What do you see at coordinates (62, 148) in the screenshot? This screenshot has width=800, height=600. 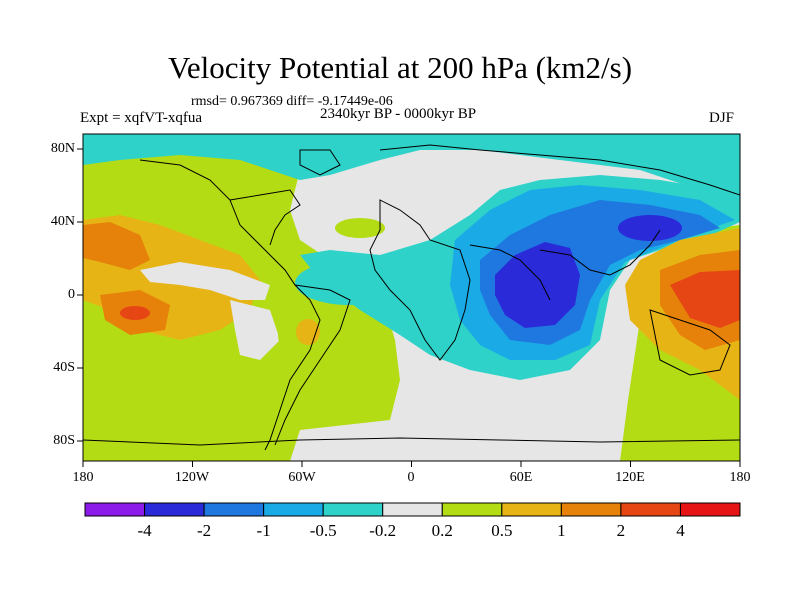 I see `lat-label-80n: 80N` at bounding box center [62, 148].